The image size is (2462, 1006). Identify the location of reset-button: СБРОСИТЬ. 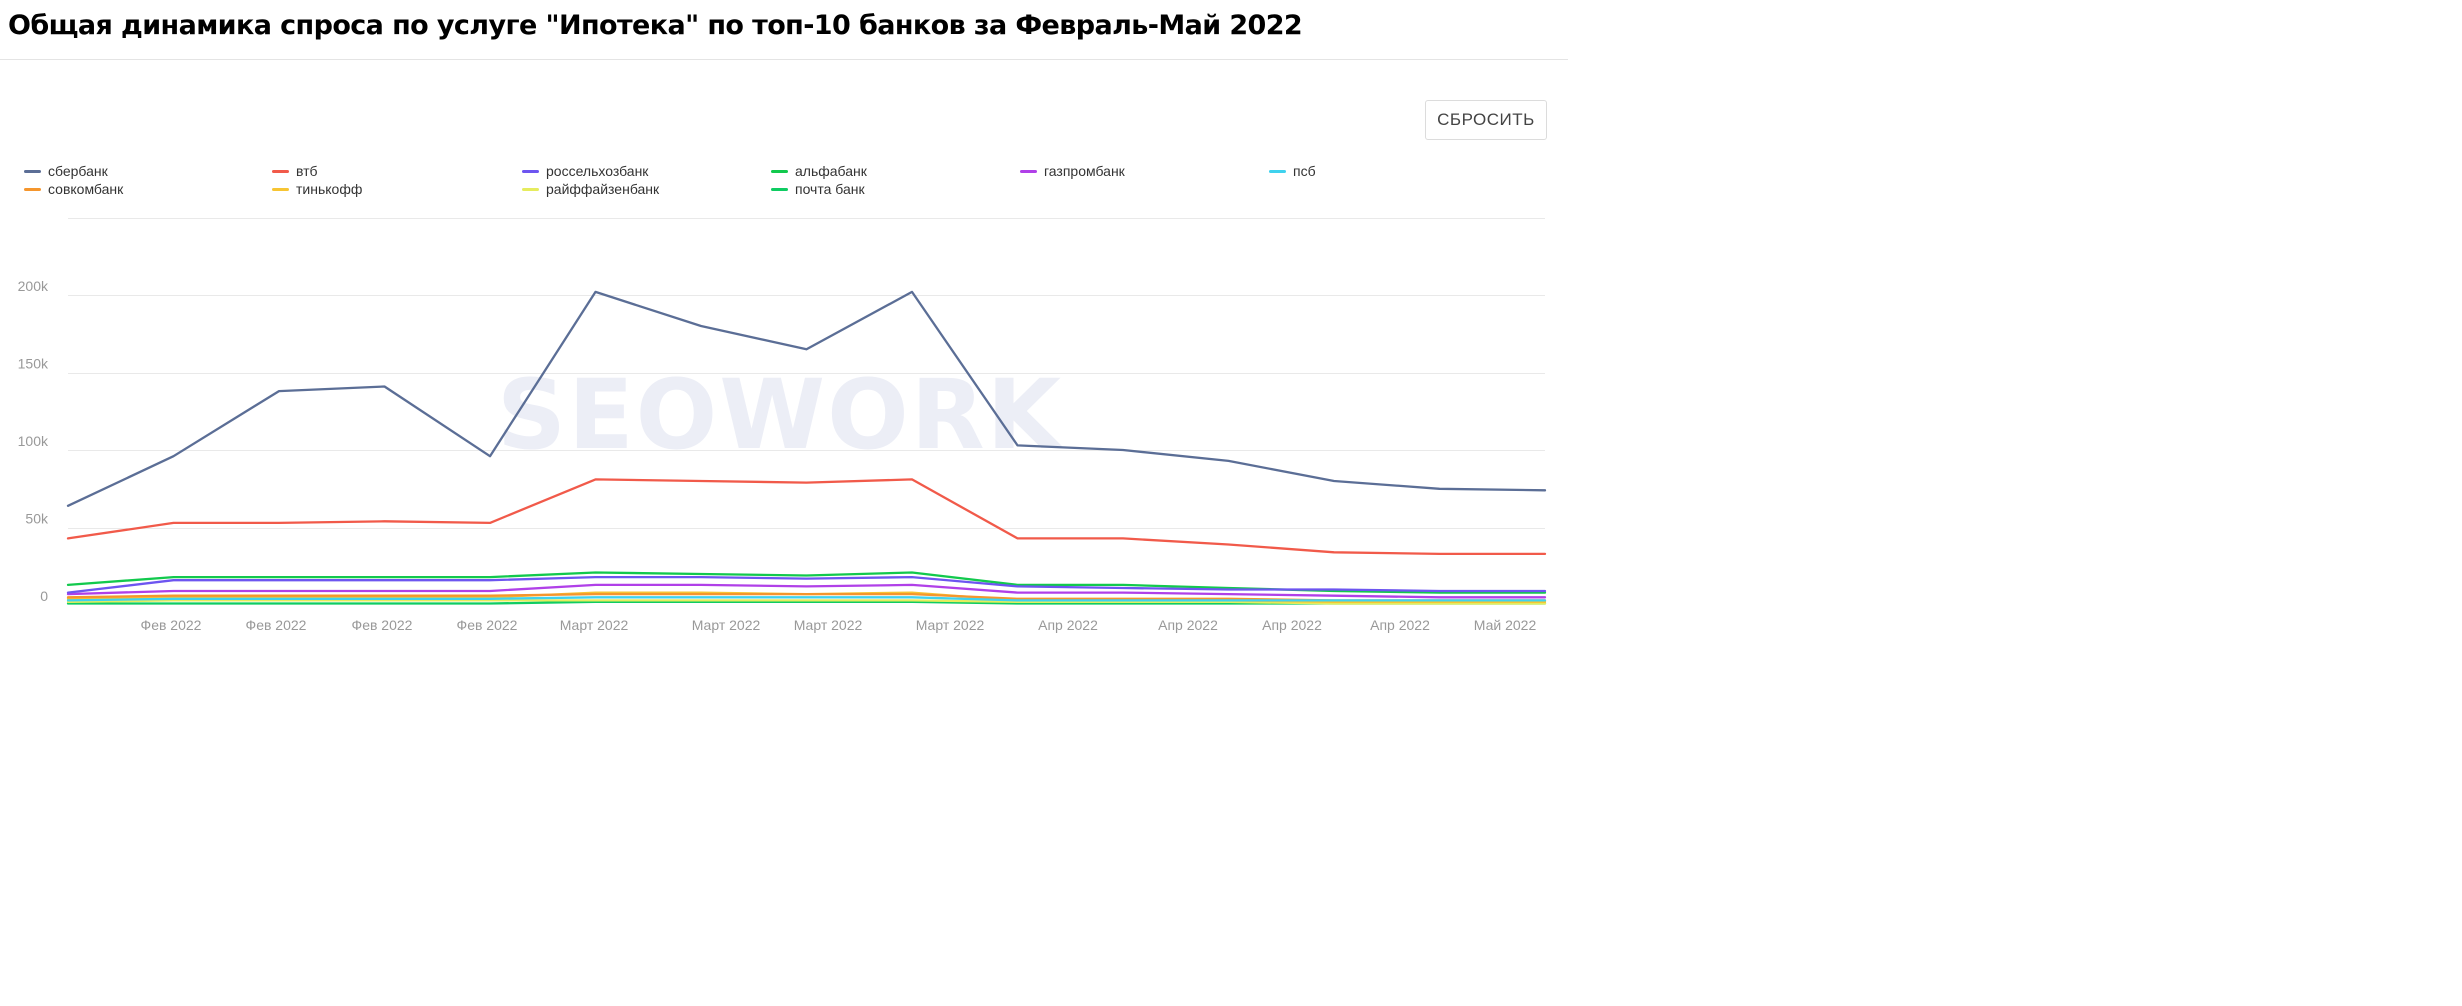
(1486, 120).